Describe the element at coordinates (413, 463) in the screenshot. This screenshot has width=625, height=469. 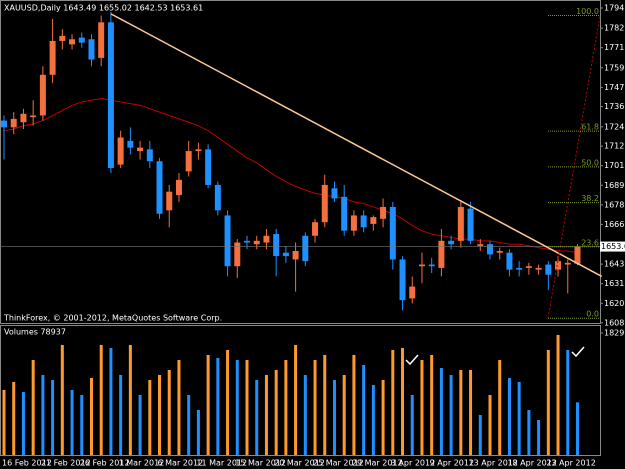
I see `x-tick-label: 3 Apr 2012` at that location.